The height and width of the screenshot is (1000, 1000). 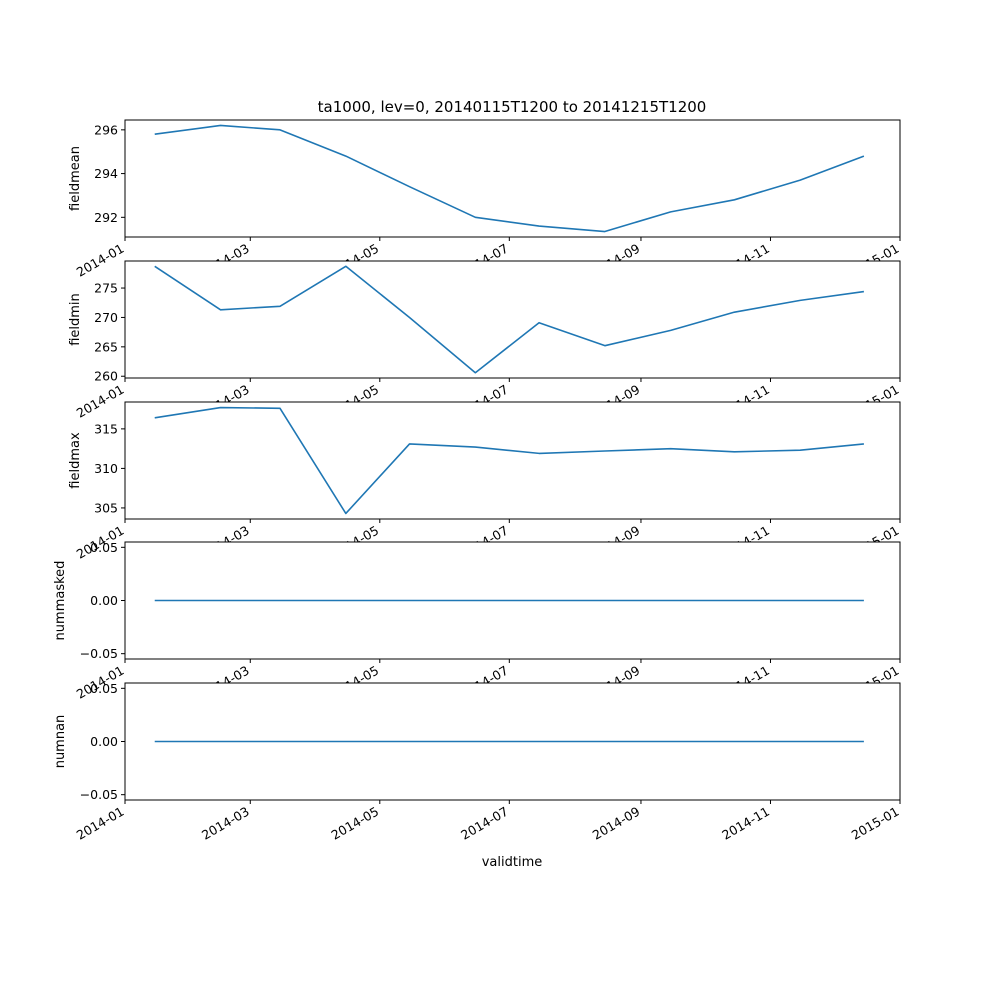 What do you see at coordinates (106, 217) in the screenshot?
I see `y-tick-label: 292` at bounding box center [106, 217].